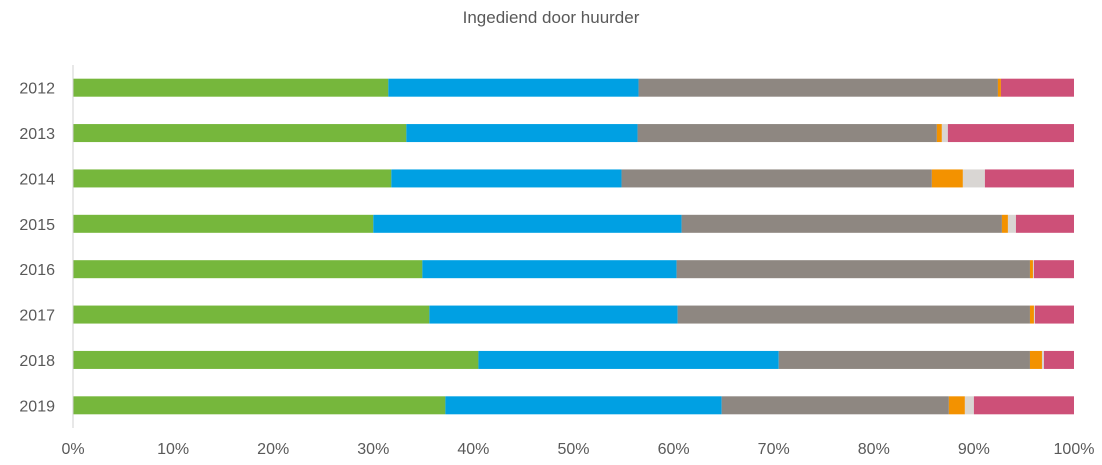 Image resolution: width=1102 pixels, height=465 pixels. I want to click on x-tick-label: 40%, so click(473, 449).